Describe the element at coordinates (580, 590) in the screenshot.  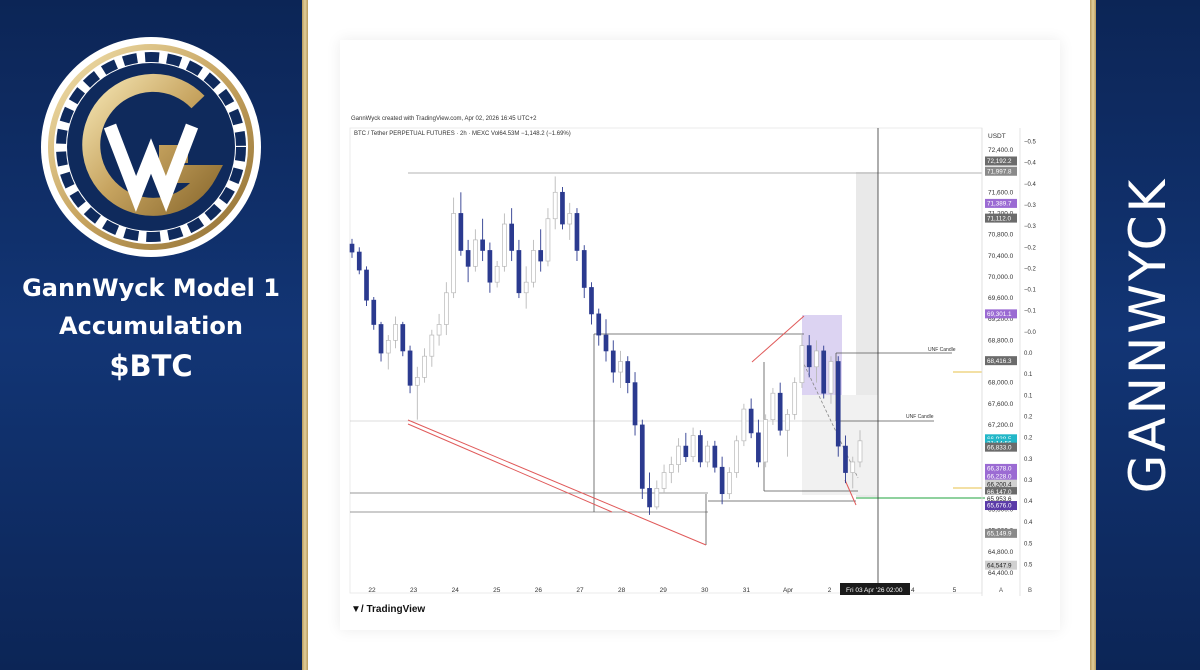
I see `time-tick-label: 27` at that location.